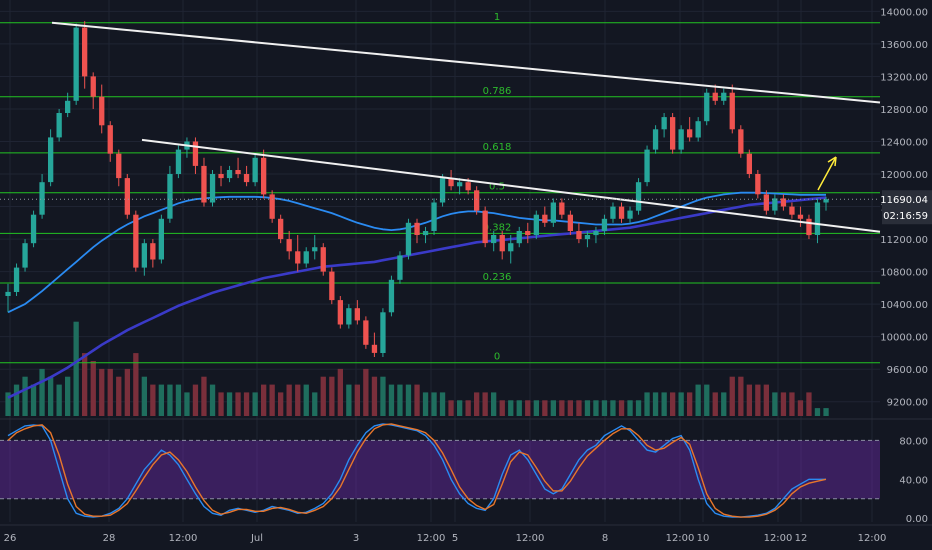  I want to click on time-tick-label-8: 8, so click(605, 538).